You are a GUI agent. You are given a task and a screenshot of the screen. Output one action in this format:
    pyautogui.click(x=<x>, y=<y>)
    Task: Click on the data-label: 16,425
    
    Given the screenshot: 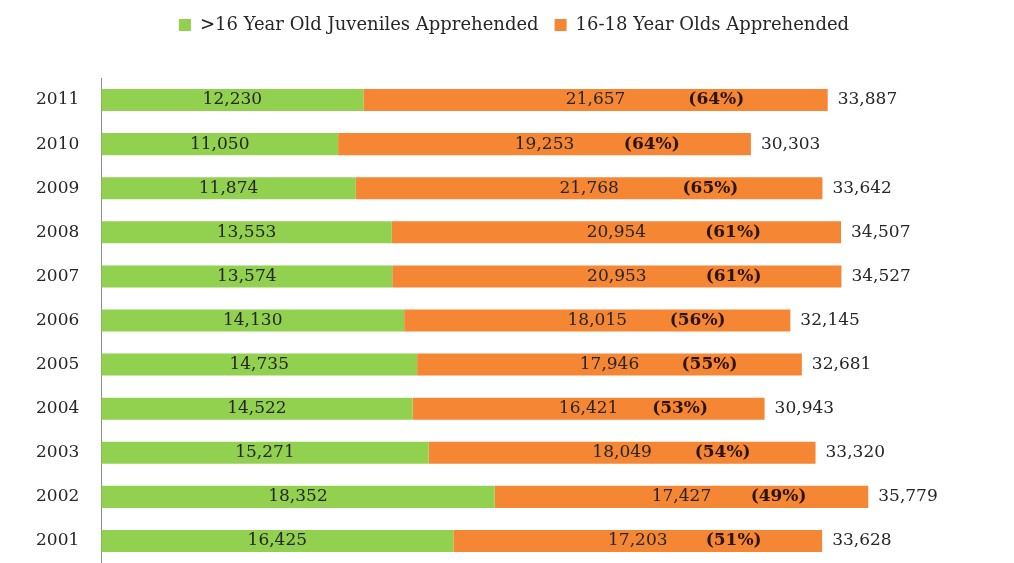 What is the action you would take?
    pyautogui.click(x=277, y=539)
    